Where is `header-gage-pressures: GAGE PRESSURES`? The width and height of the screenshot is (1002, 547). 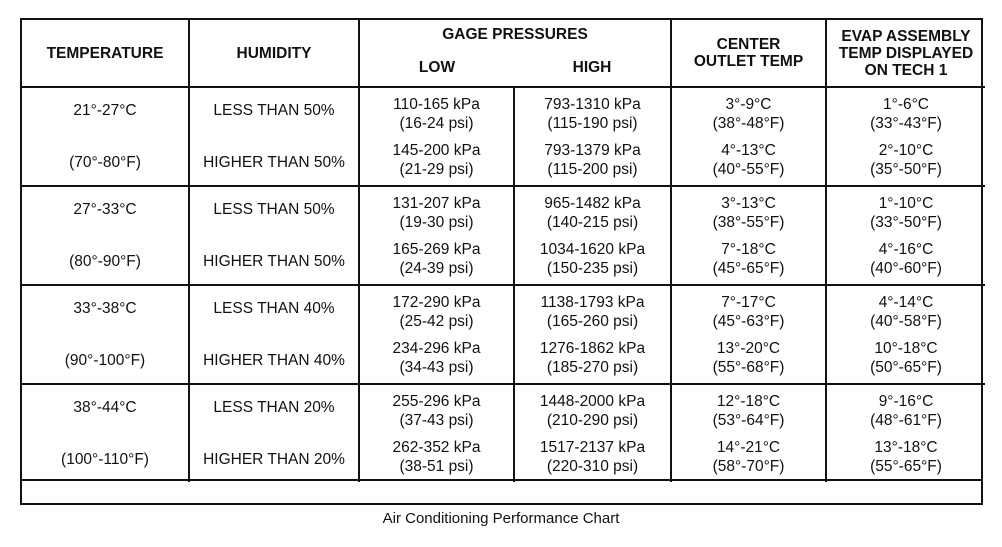
header-gage-pressures: GAGE PRESSURES is located at coordinates (515, 34).